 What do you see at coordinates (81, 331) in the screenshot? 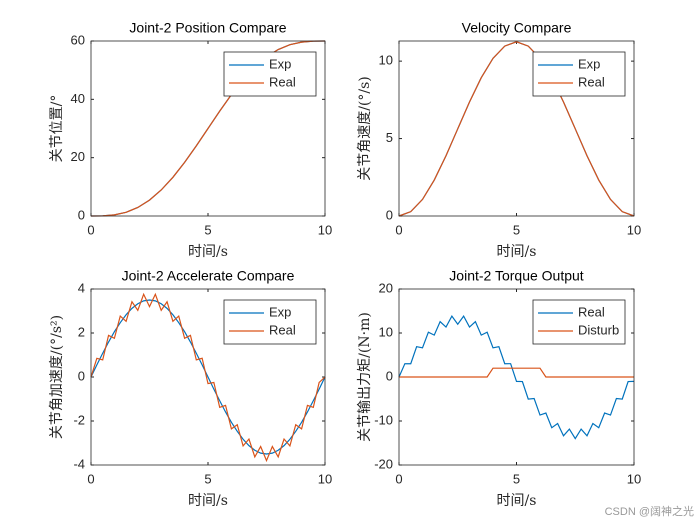
I see `y-tick-label: 2` at bounding box center [81, 331].